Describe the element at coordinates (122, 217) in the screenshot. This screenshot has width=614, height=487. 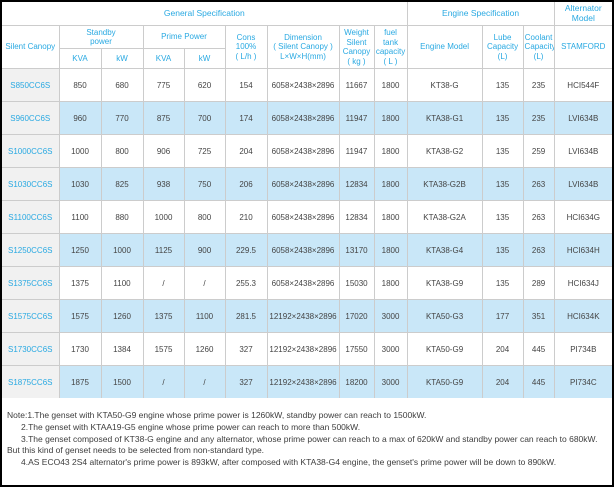
I see `value-cell: 880` at that location.